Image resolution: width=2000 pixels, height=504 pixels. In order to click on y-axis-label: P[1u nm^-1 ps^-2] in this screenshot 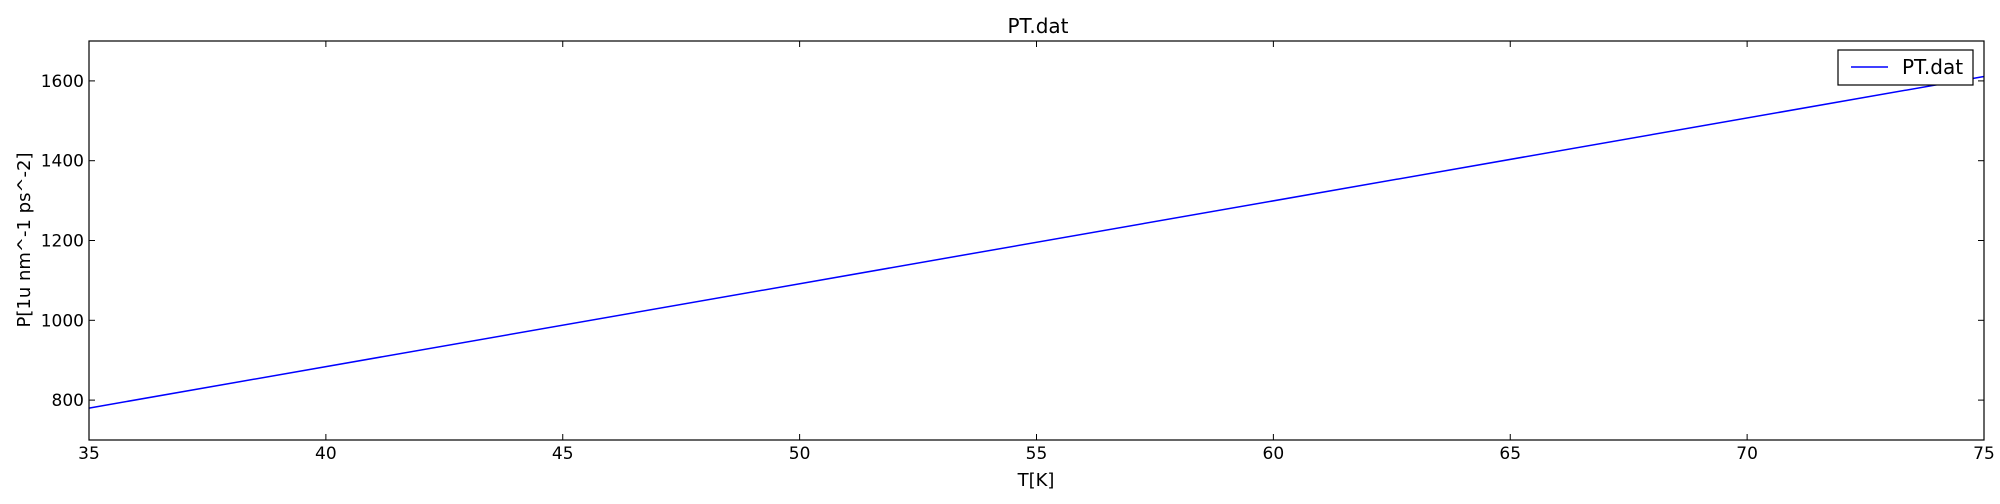, I will do `click(24, 239)`.